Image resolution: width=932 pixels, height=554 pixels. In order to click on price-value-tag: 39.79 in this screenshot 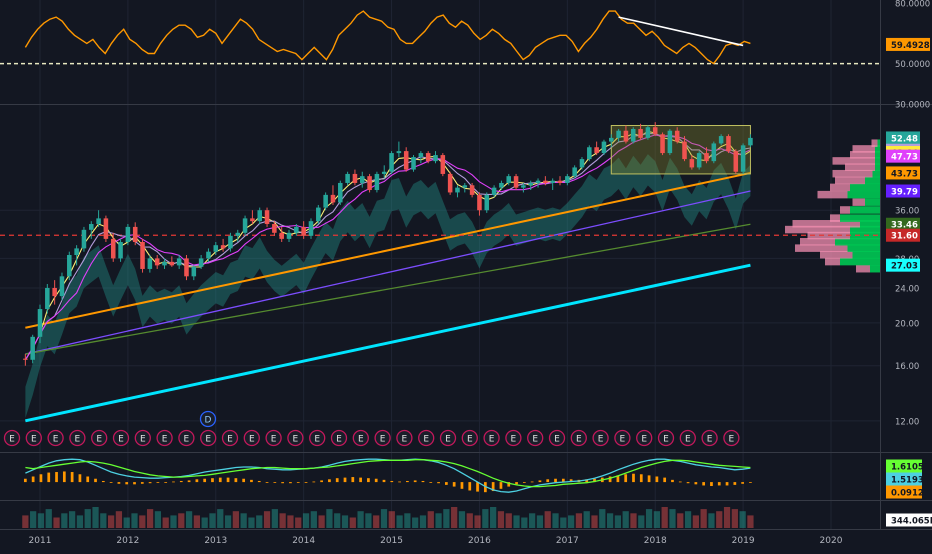, I will do `click(903, 191)`.